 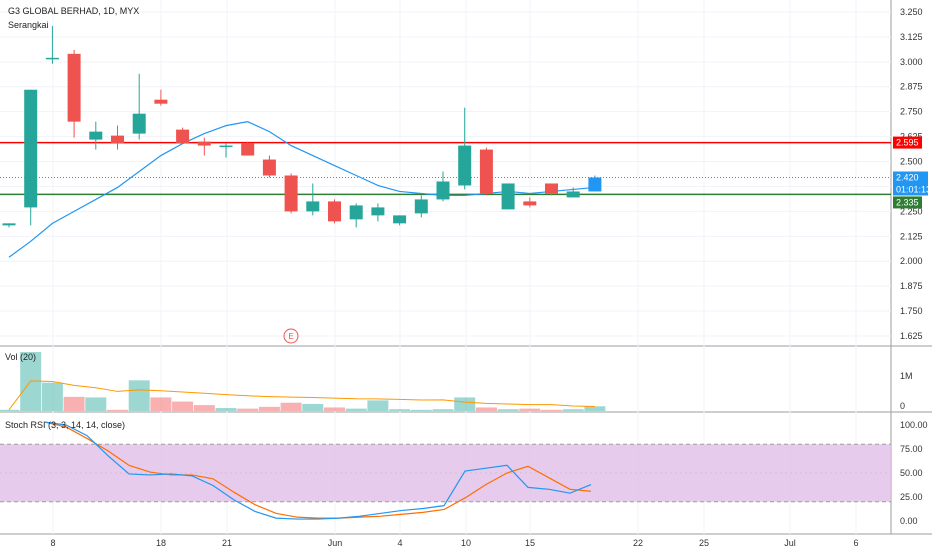 I want to click on x-tick-label: 18, so click(x=161, y=543).